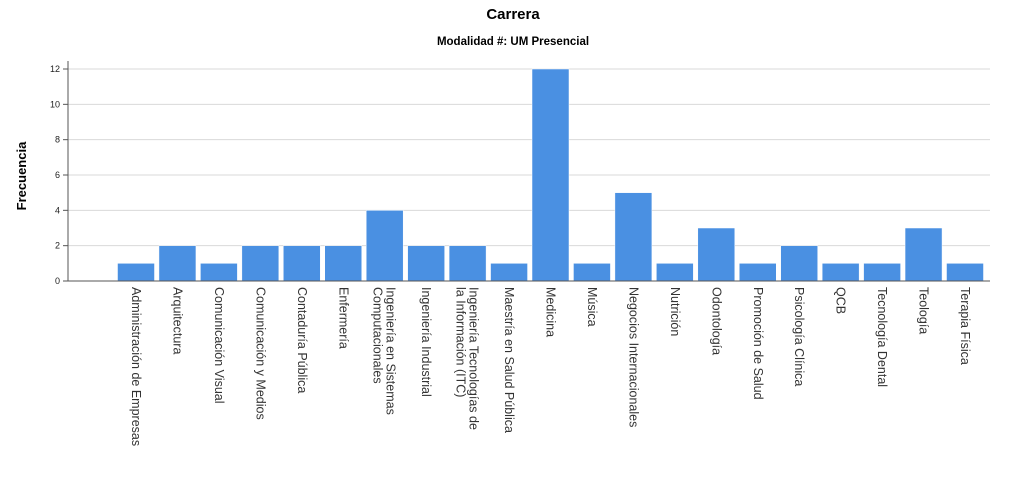 This screenshot has height=500, width=1026. Describe the element at coordinates (219, 345) in the screenshot. I see `x-category-label: Comunicación Visual` at that location.